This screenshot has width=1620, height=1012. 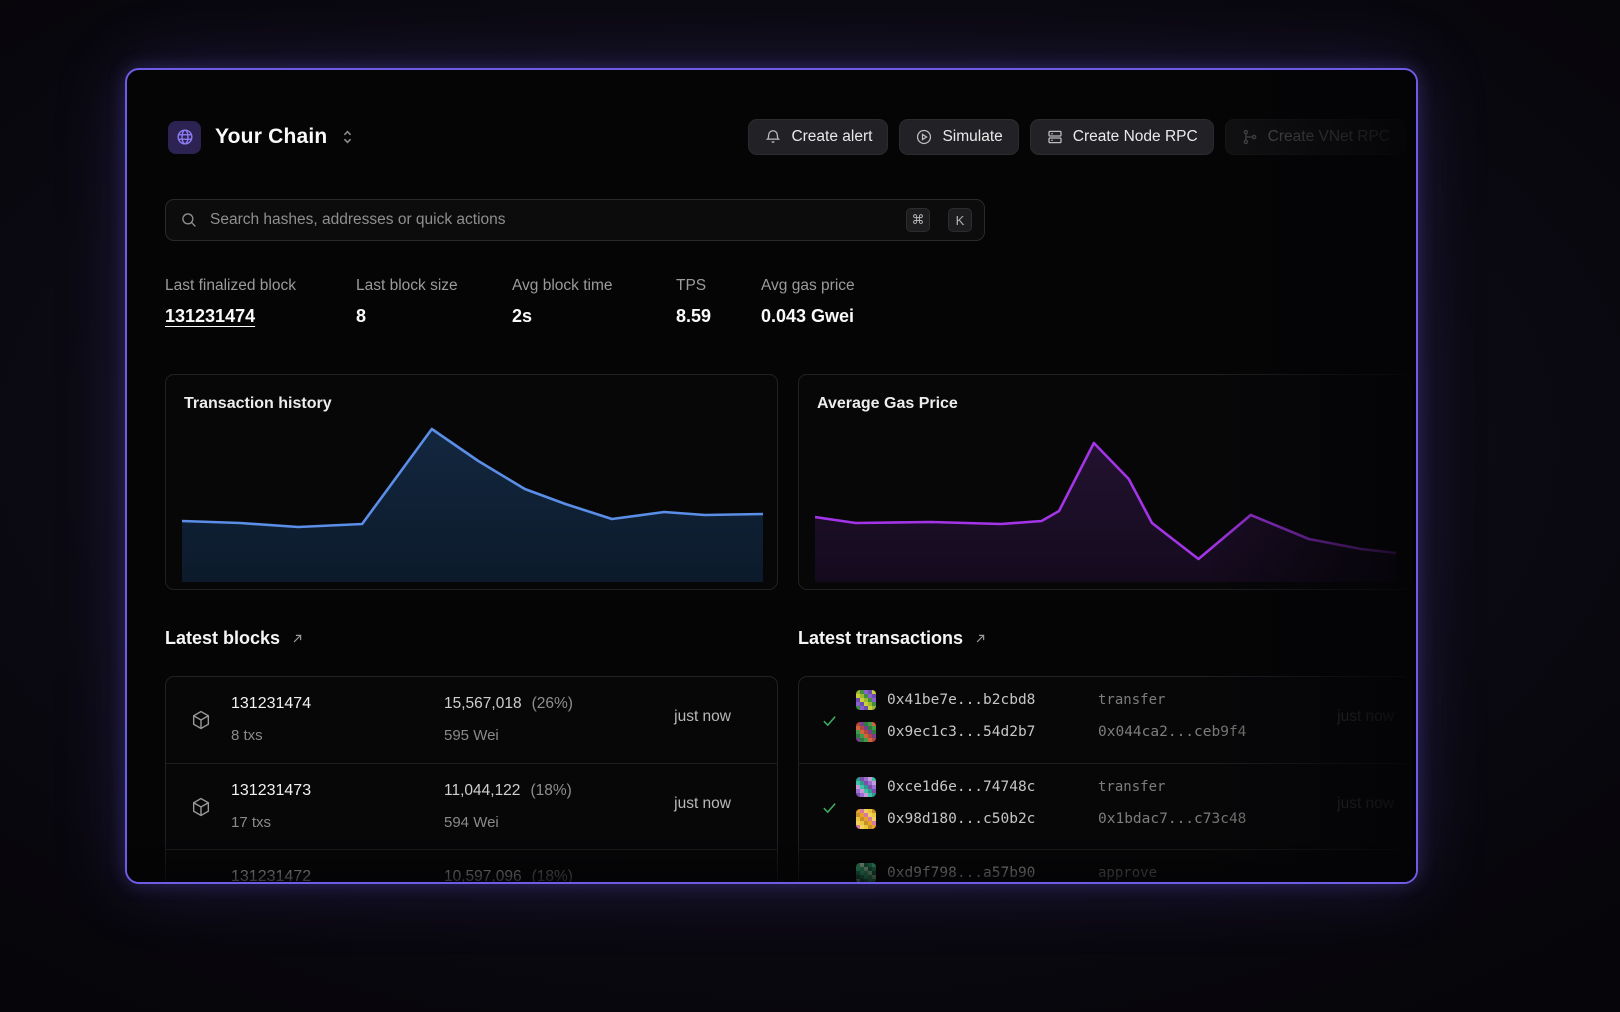 I want to click on create-node-rpc-button: Create Node RPC, so click(x=1121, y=137).